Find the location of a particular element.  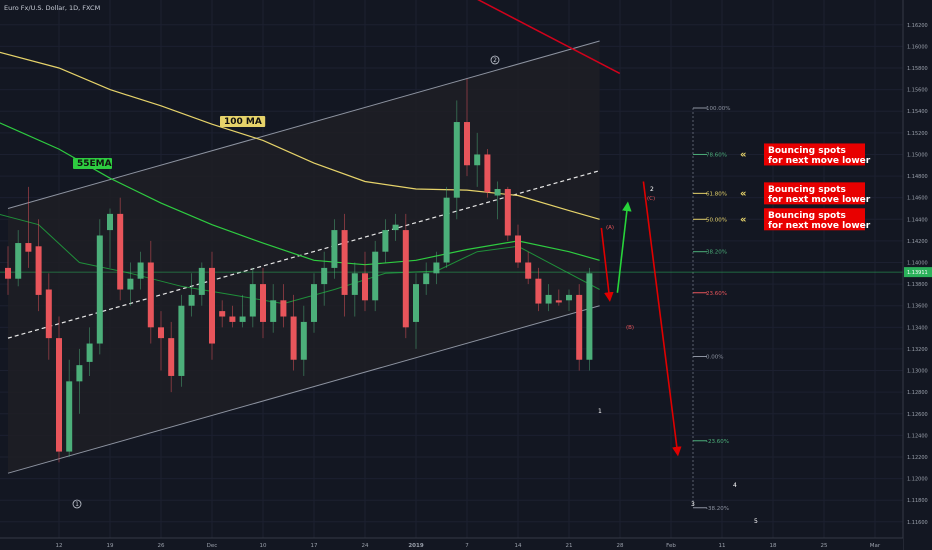

price-tick-label: 1.14000 is located at coordinates (917, 264).